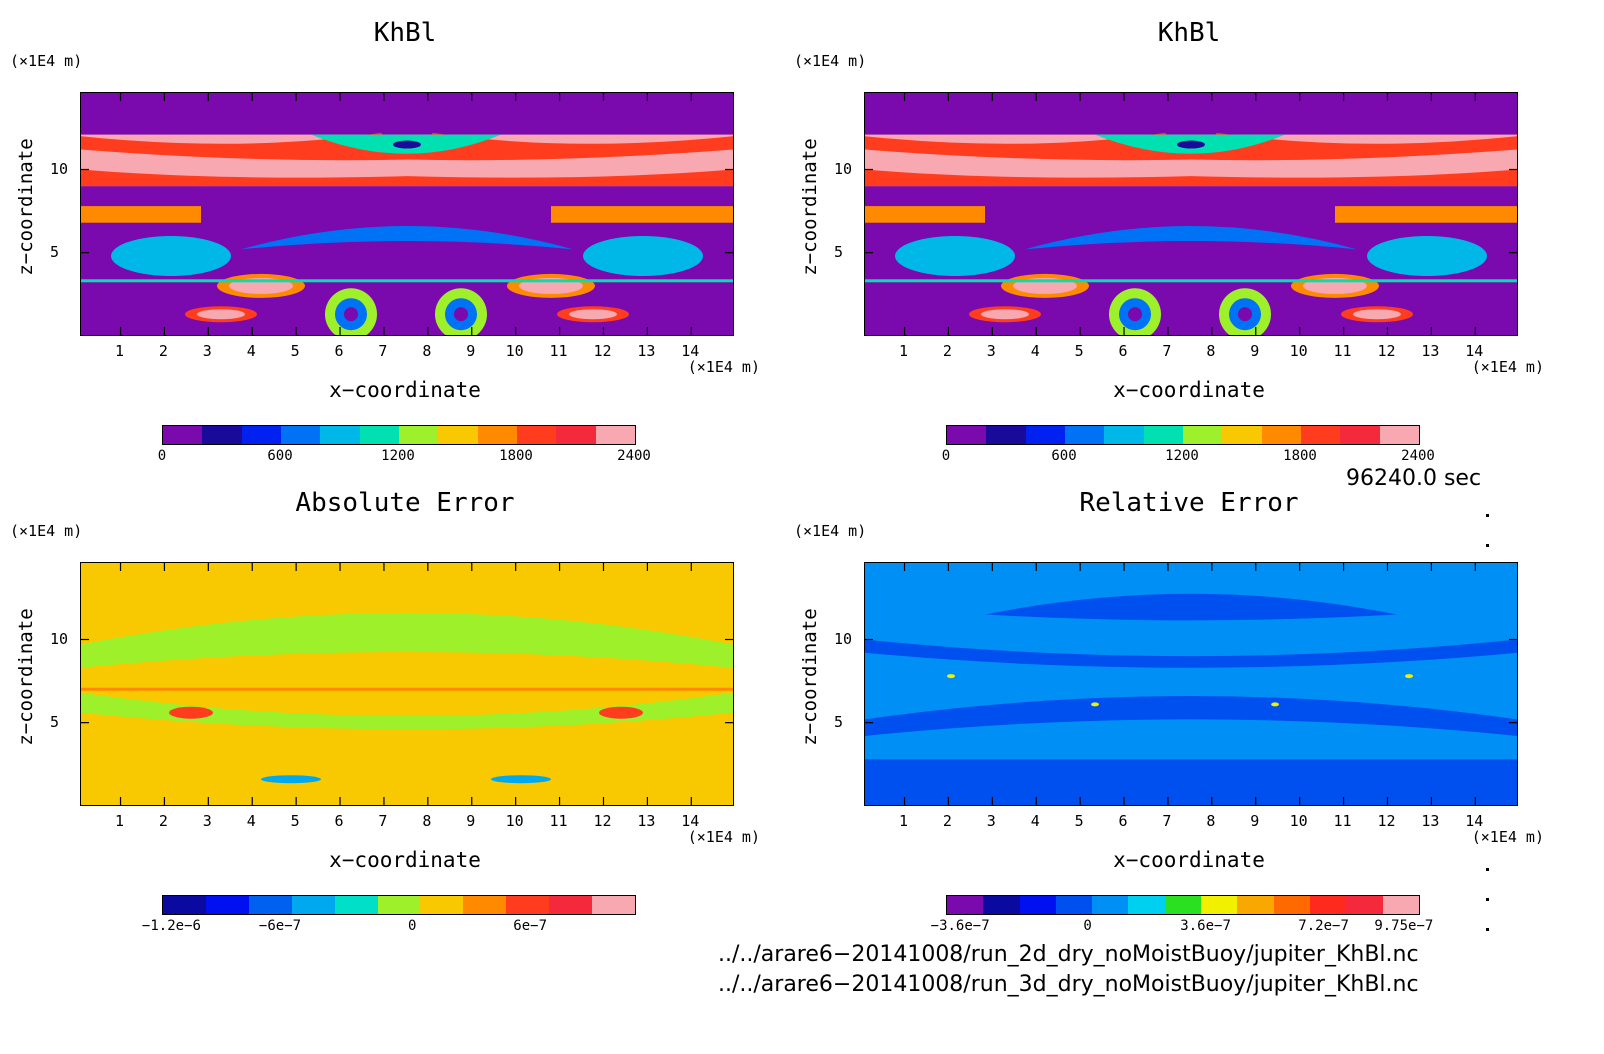 Image resolution: width=1604 pixels, height=1054 pixels. Describe the element at coordinates (1191, 144) in the screenshot. I see `region-dark-blue` at that location.